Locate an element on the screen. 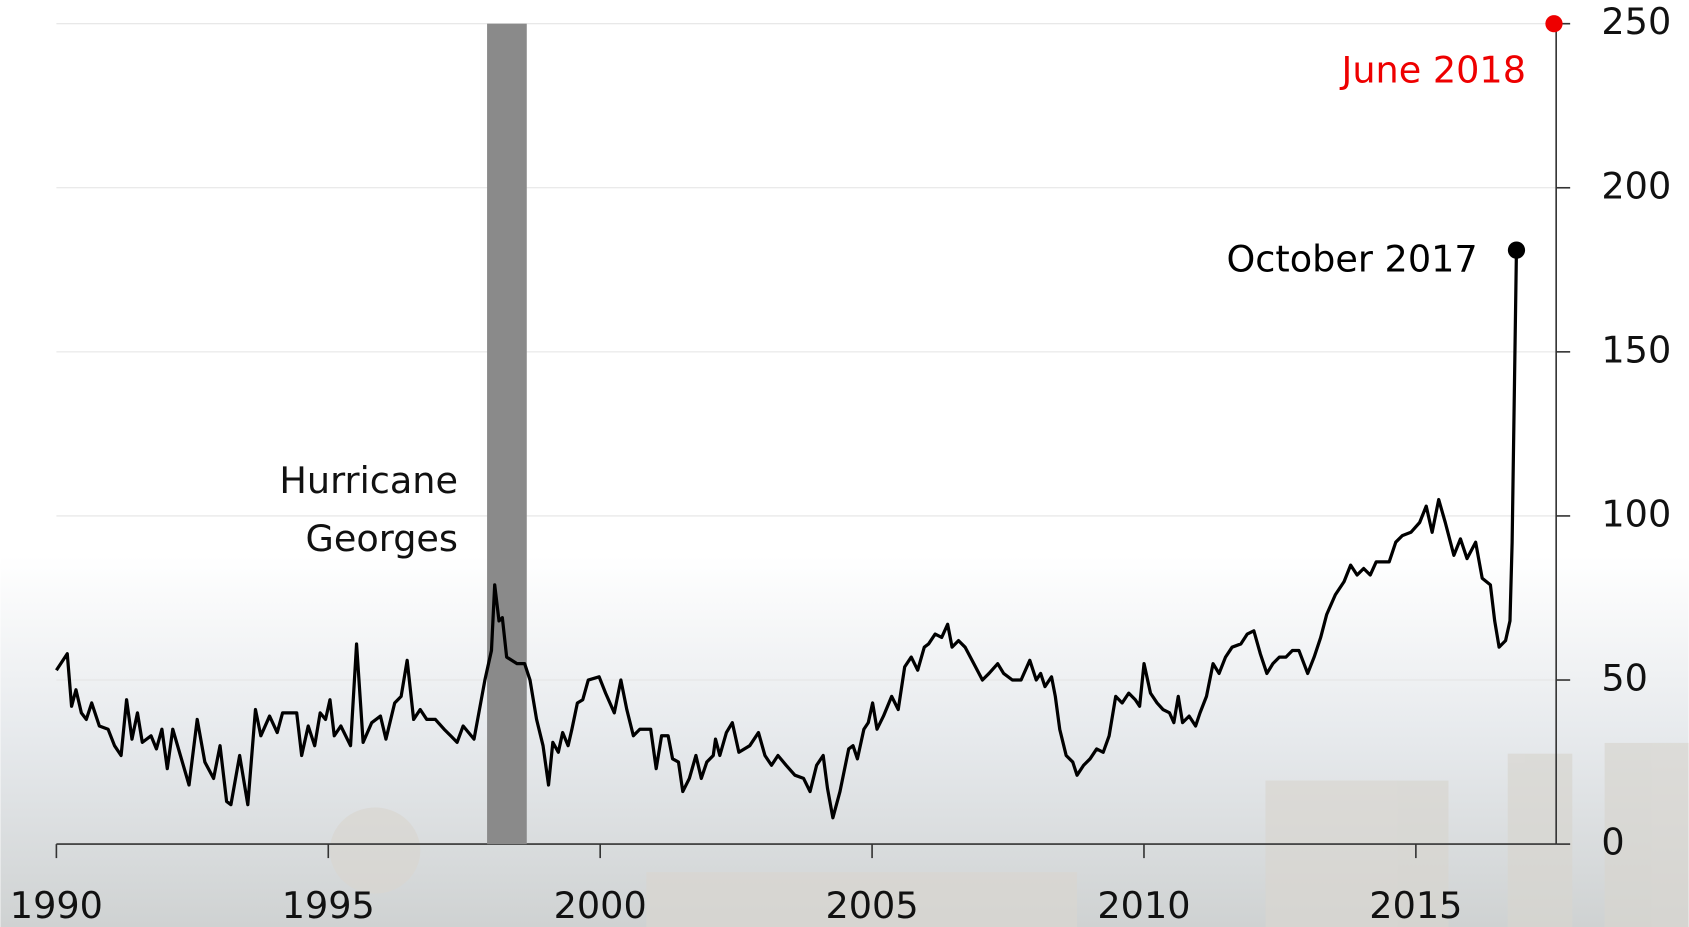 The width and height of the screenshot is (1689, 927). shaded-span is located at coordinates (507, 434).